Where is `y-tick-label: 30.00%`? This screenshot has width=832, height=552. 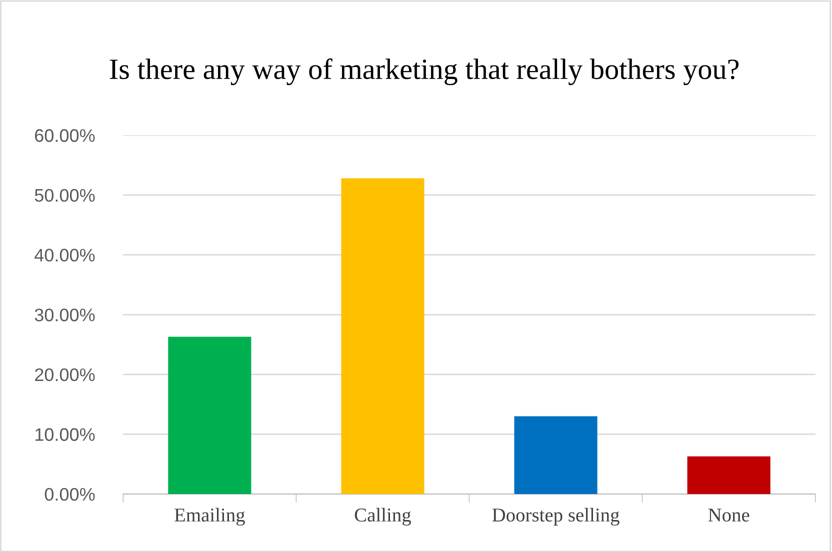
y-tick-label: 30.00% is located at coordinates (64, 315).